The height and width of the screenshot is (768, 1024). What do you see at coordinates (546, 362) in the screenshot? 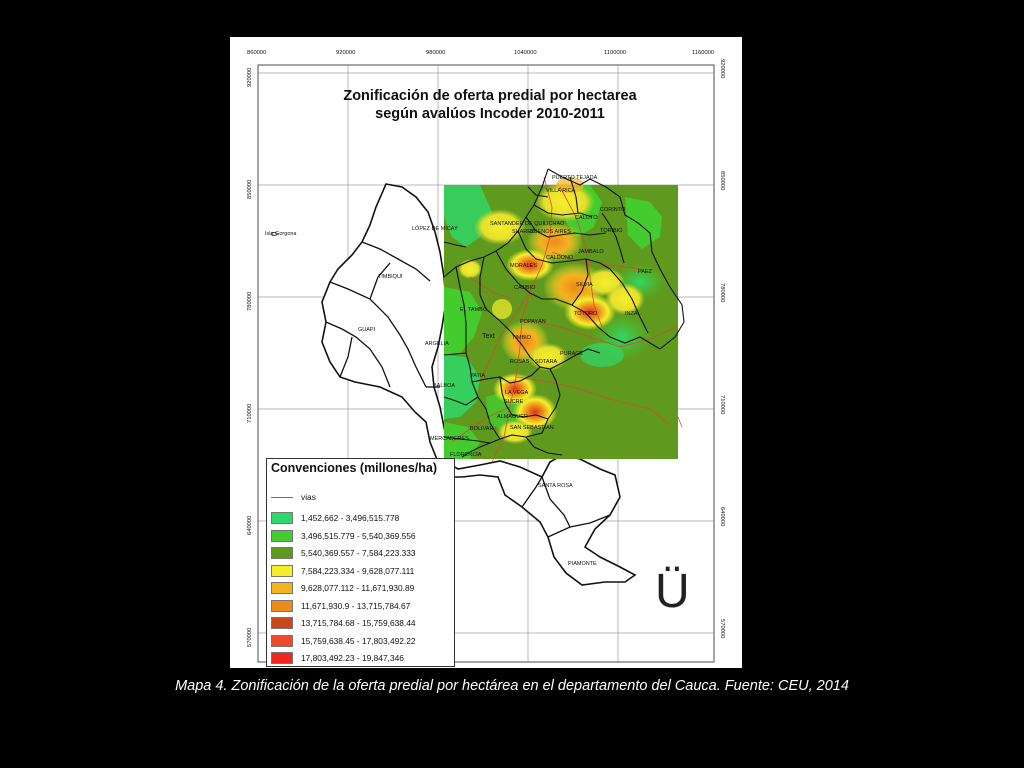
I see `label-sotara: SOTARA` at bounding box center [546, 362].